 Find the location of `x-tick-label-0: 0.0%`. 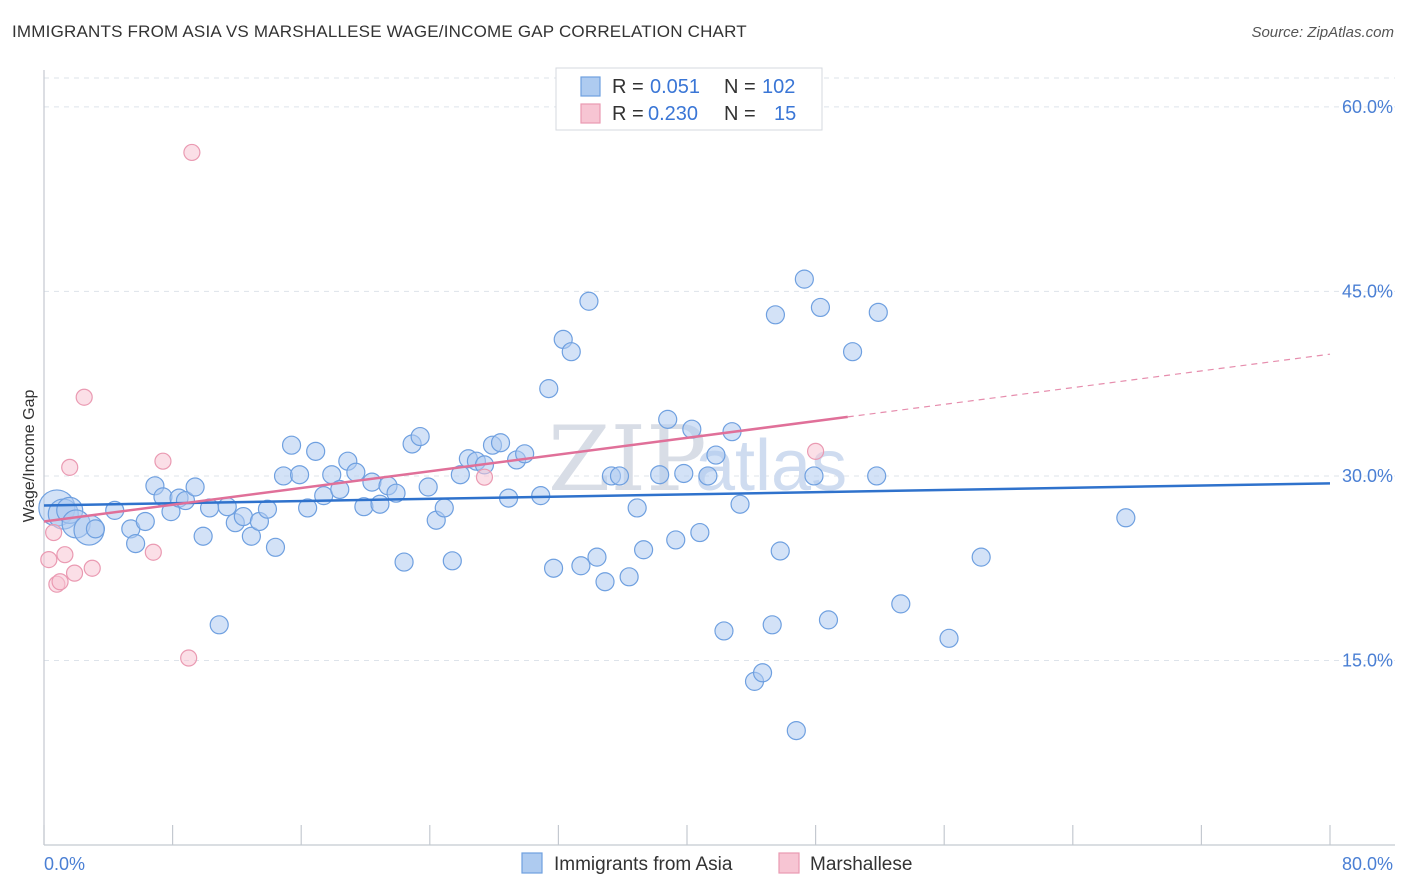

x-tick-label-0: 0.0% is located at coordinates (64, 864).